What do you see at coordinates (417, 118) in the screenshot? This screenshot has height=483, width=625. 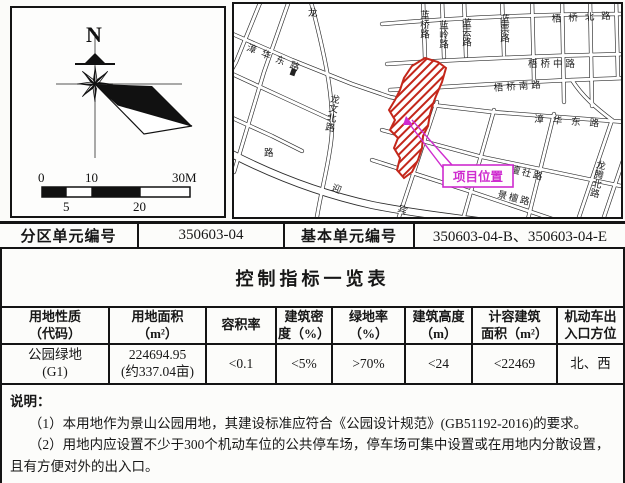 I see `project-site-area` at bounding box center [417, 118].